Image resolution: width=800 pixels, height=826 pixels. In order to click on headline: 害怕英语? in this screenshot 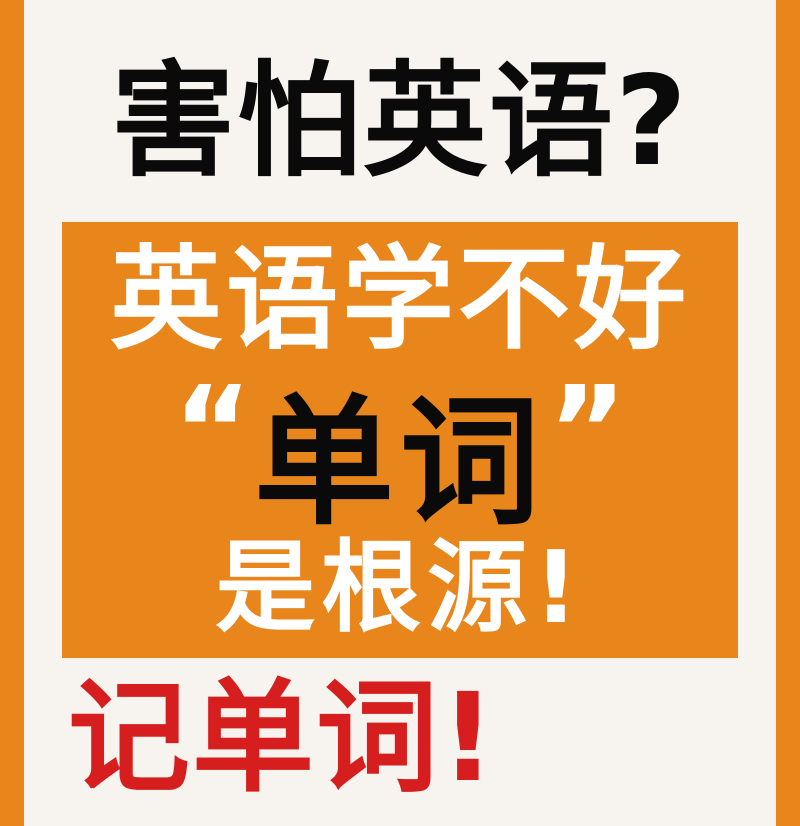, I will do `click(400, 122)`.